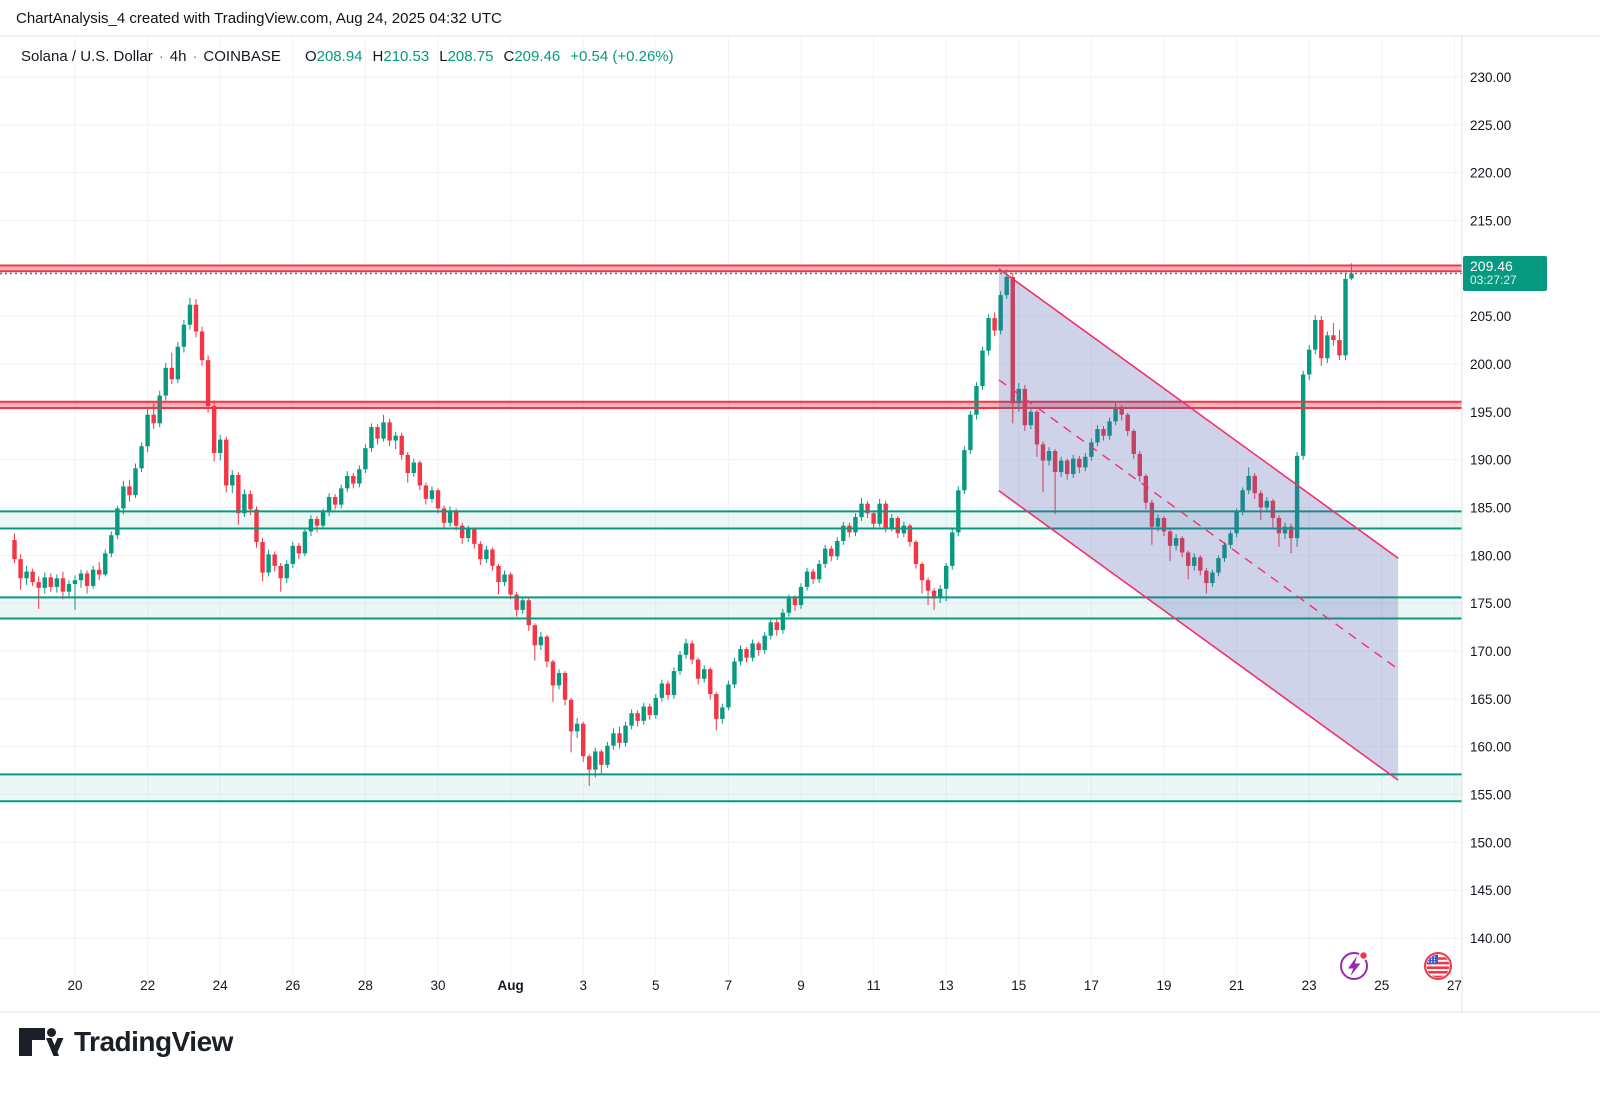 Image resolution: width=1600 pixels, height=1107 pixels. What do you see at coordinates (1490, 173) in the screenshot?
I see `price-axis-label: 220.00` at bounding box center [1490, 173].